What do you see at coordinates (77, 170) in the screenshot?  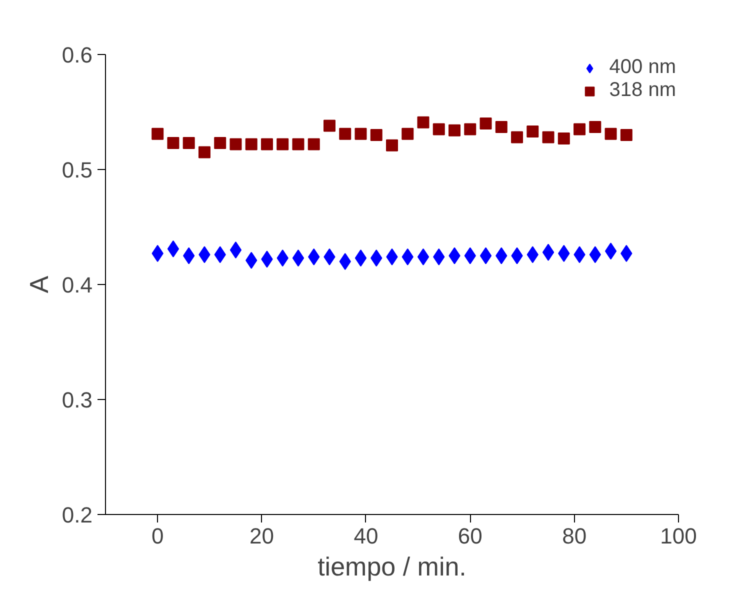 I see `y-tick-label: 0.5` at bounding box center [77, 170].